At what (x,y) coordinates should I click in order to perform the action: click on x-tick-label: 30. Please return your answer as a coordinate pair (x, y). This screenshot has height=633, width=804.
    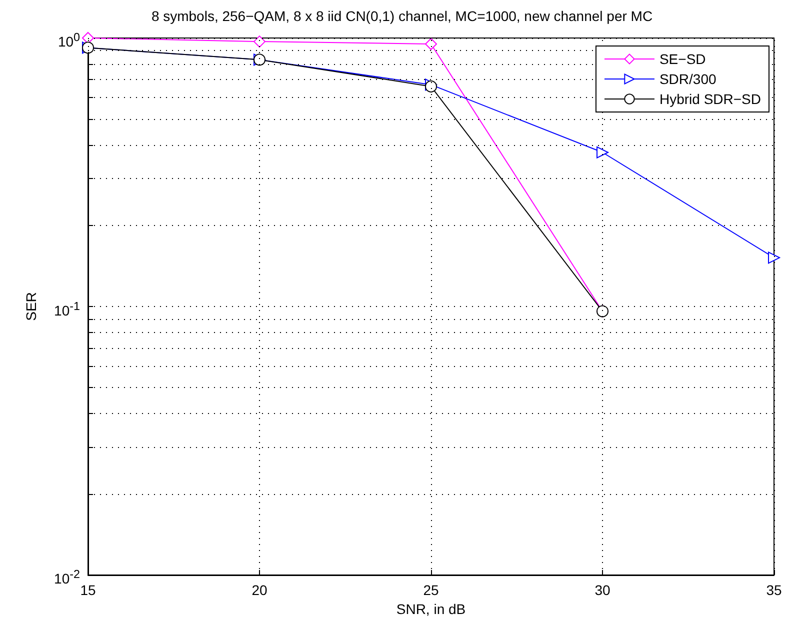
    Looking at the image, I should click on (602, 590).